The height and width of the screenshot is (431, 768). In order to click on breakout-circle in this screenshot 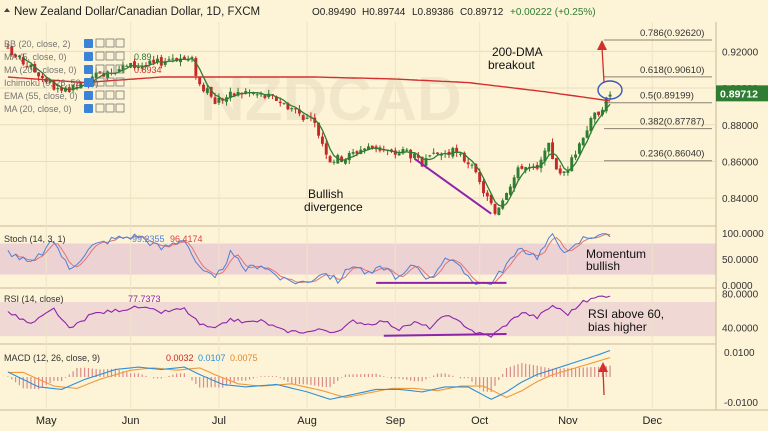, I will do `click(610, 90)`.